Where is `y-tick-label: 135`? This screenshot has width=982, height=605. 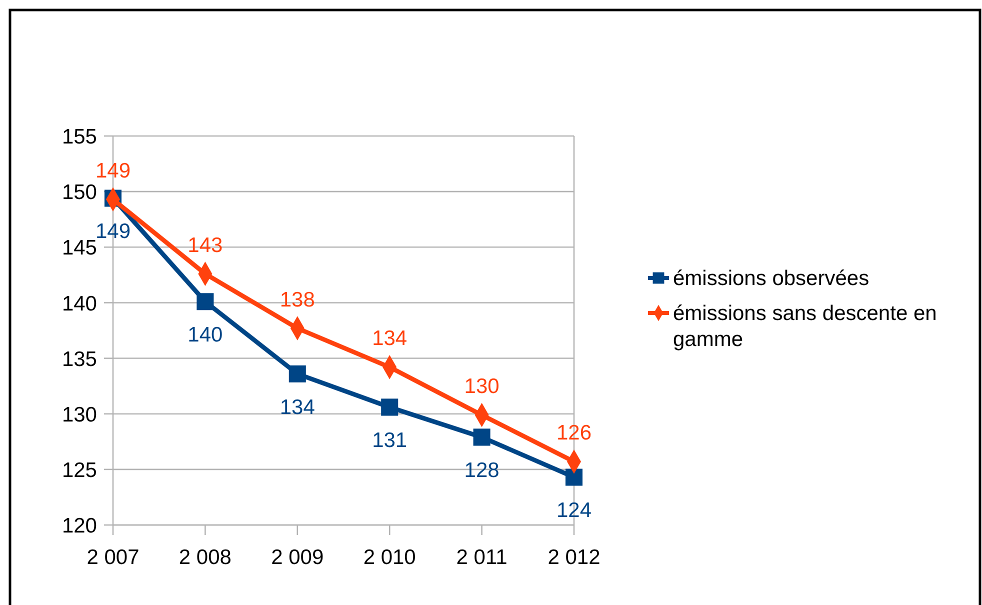 y-tick-label: 135 is located at coordinates (79, 359).